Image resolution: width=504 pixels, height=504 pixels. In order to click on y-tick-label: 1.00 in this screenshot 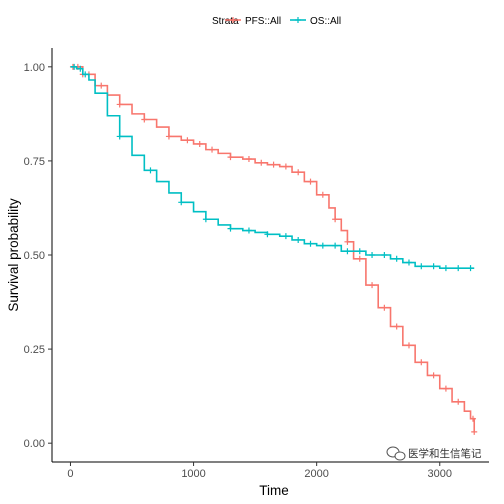, I will do `click(34, 68)`.